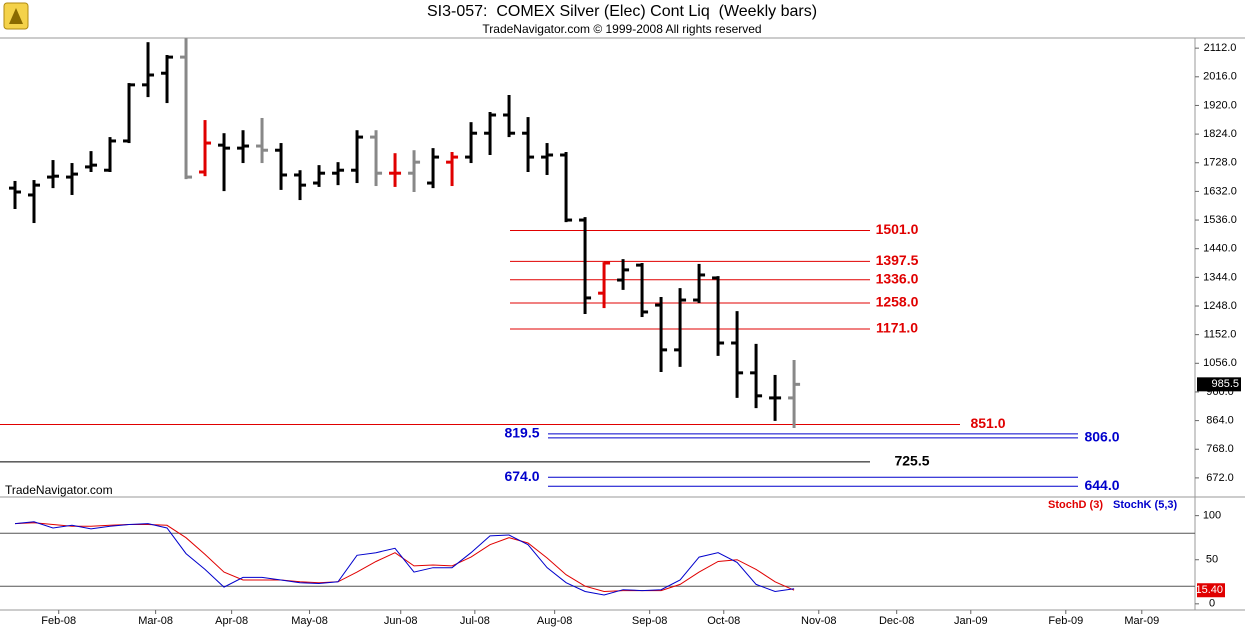  What do you see at coordinates (723, 621) in the screenshot?
I see `x-tick-label: Oct-08` at bounding box center [723, 621].